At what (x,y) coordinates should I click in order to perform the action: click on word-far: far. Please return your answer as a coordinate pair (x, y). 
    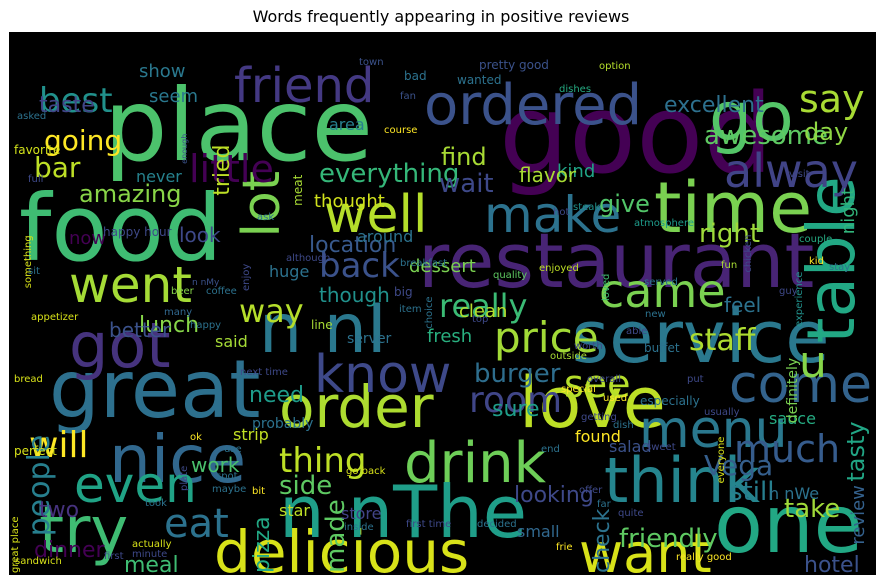
    Looking at the image, I should click on (604, 504).